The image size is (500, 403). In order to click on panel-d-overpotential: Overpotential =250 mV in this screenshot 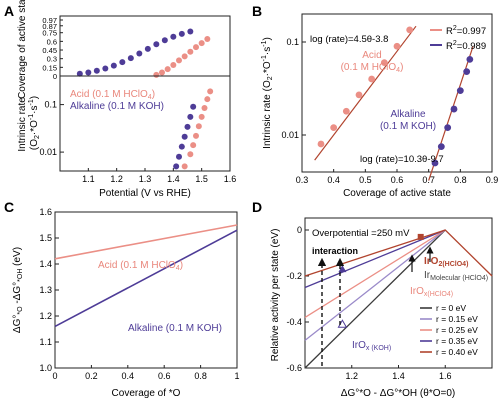, I will do `click(361, 233)`.